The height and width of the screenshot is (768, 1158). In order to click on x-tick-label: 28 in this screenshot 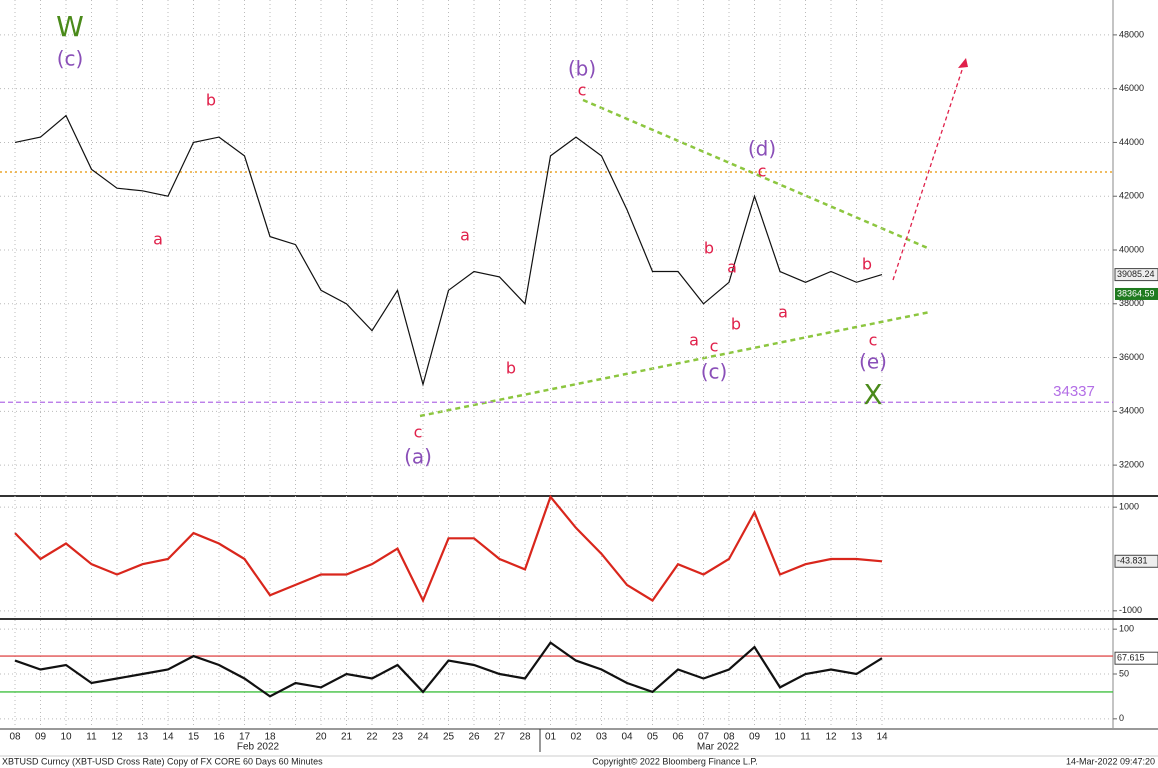, I will do `click(525, 737)`.